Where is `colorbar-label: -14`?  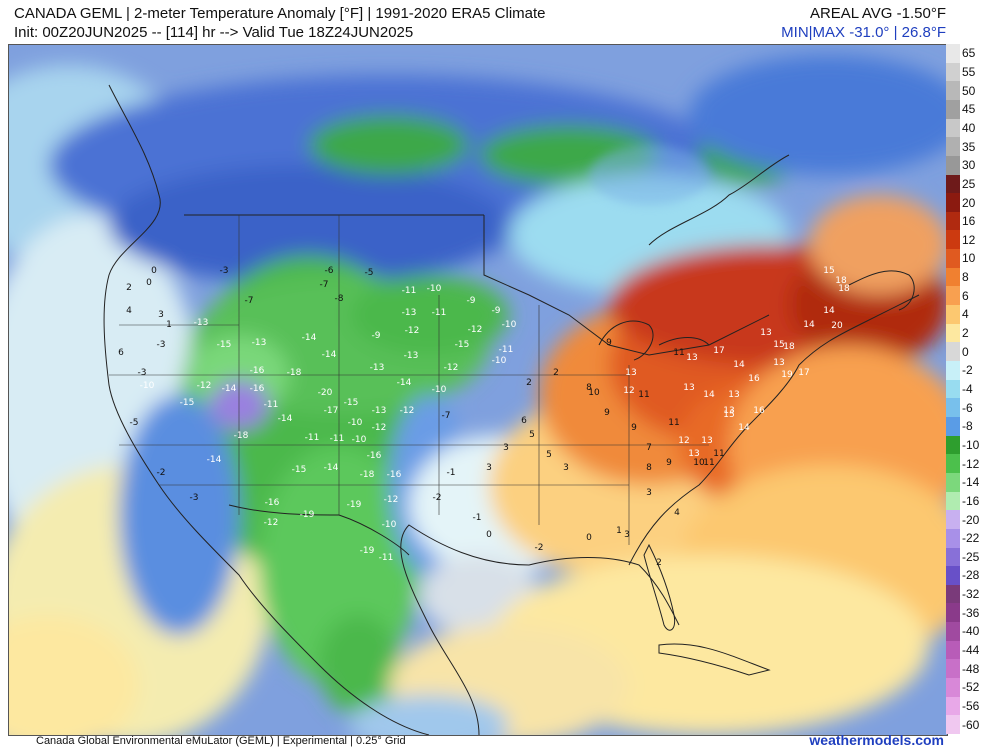
colorbar-label: -14 is located at coordinates (971, 482).